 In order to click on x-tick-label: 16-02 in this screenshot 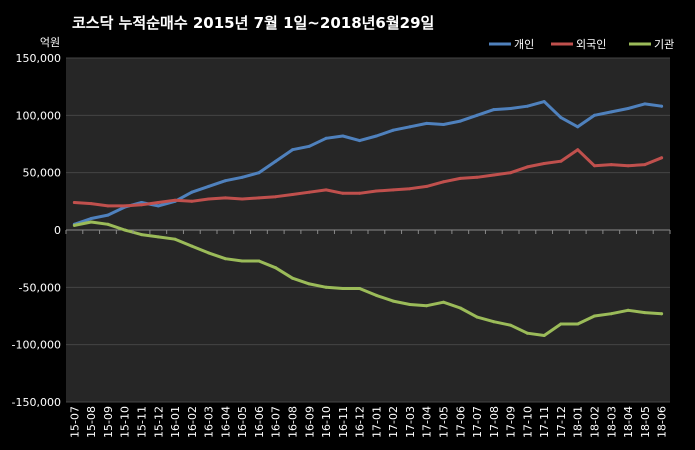, I will do `click(192, 422)`.